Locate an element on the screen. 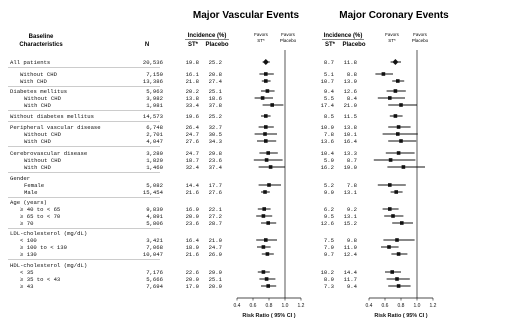 This screenshot has height=321, width=524. row-label: ≥ 65 to < 70 is located at coordinates (40, 216).